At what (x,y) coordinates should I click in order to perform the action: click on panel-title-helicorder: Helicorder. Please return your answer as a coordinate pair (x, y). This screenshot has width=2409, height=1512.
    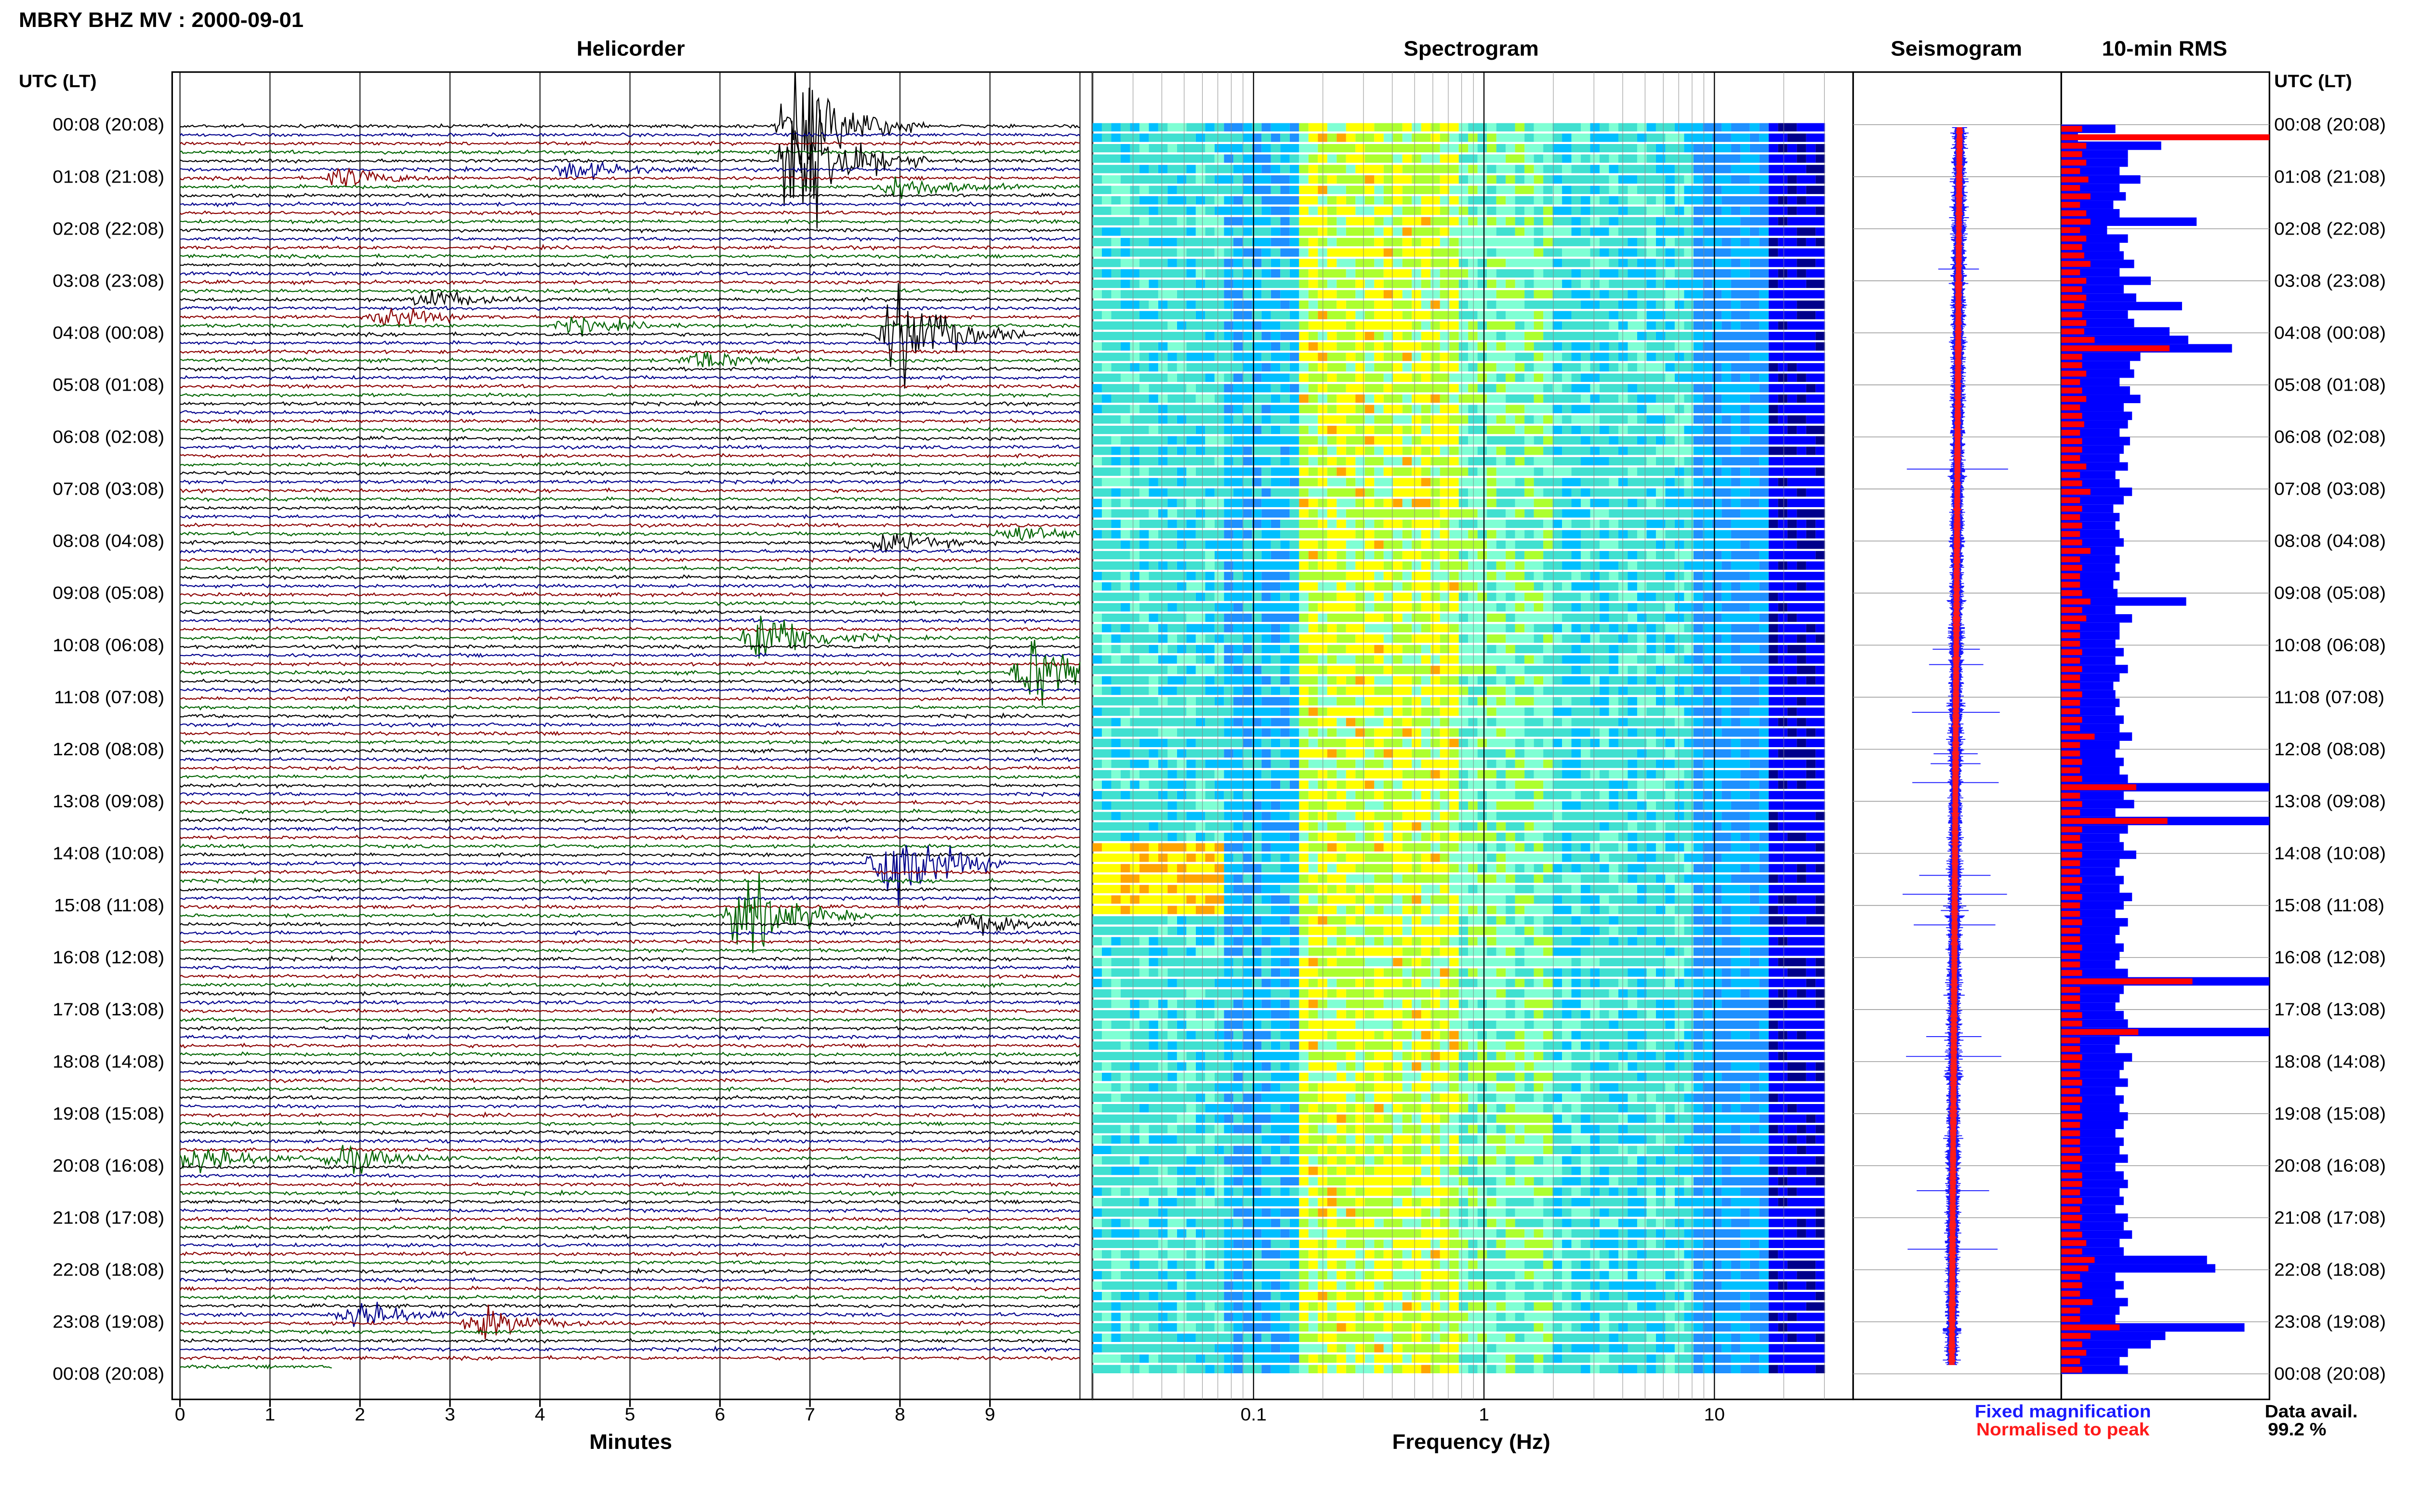
    Looking at the image, I should click on (631, 48).